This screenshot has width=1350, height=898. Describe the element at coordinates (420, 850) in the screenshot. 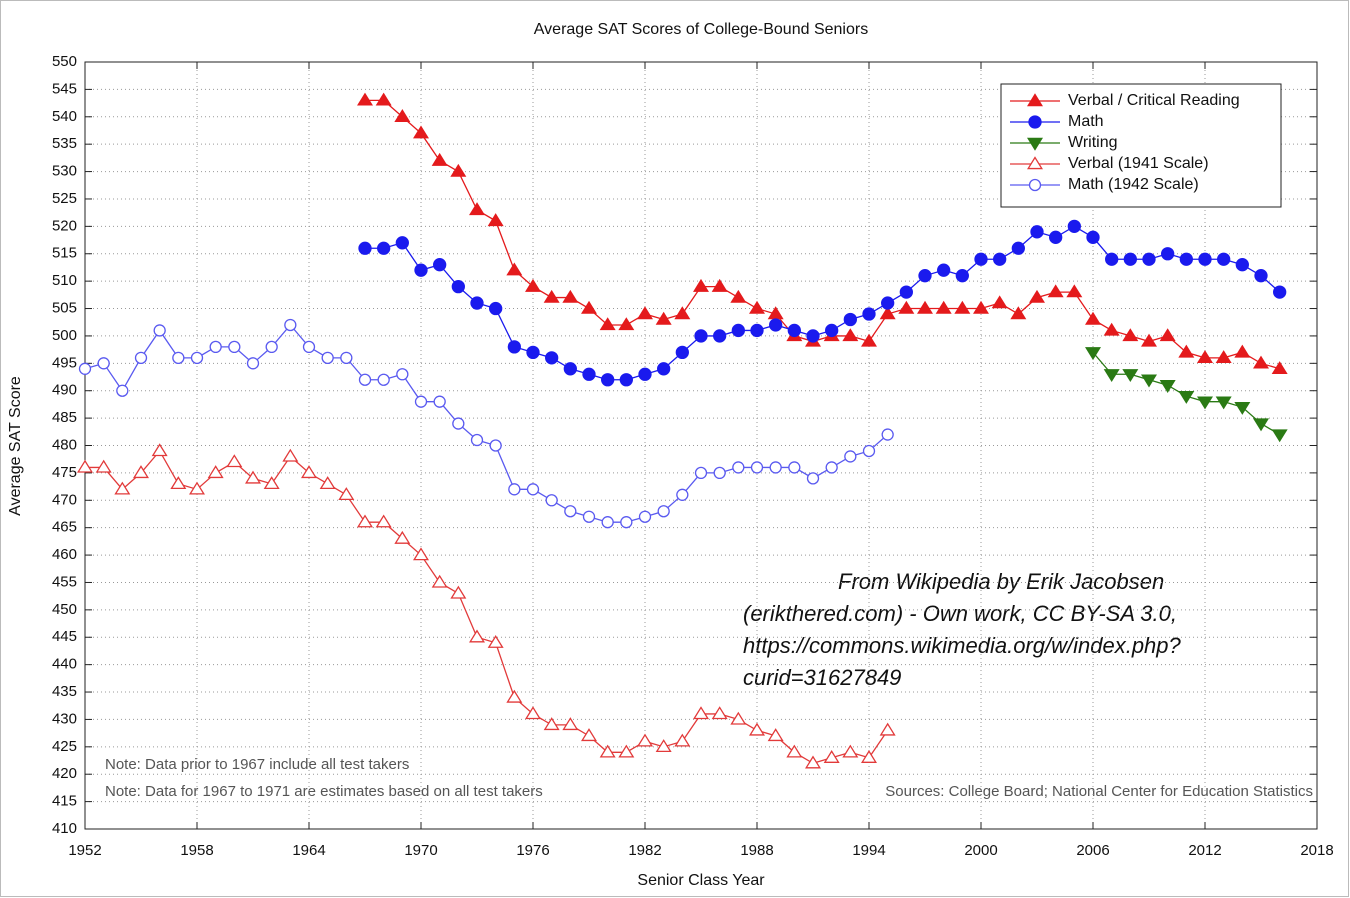

I see `x-tick-label: 1970` at that location.